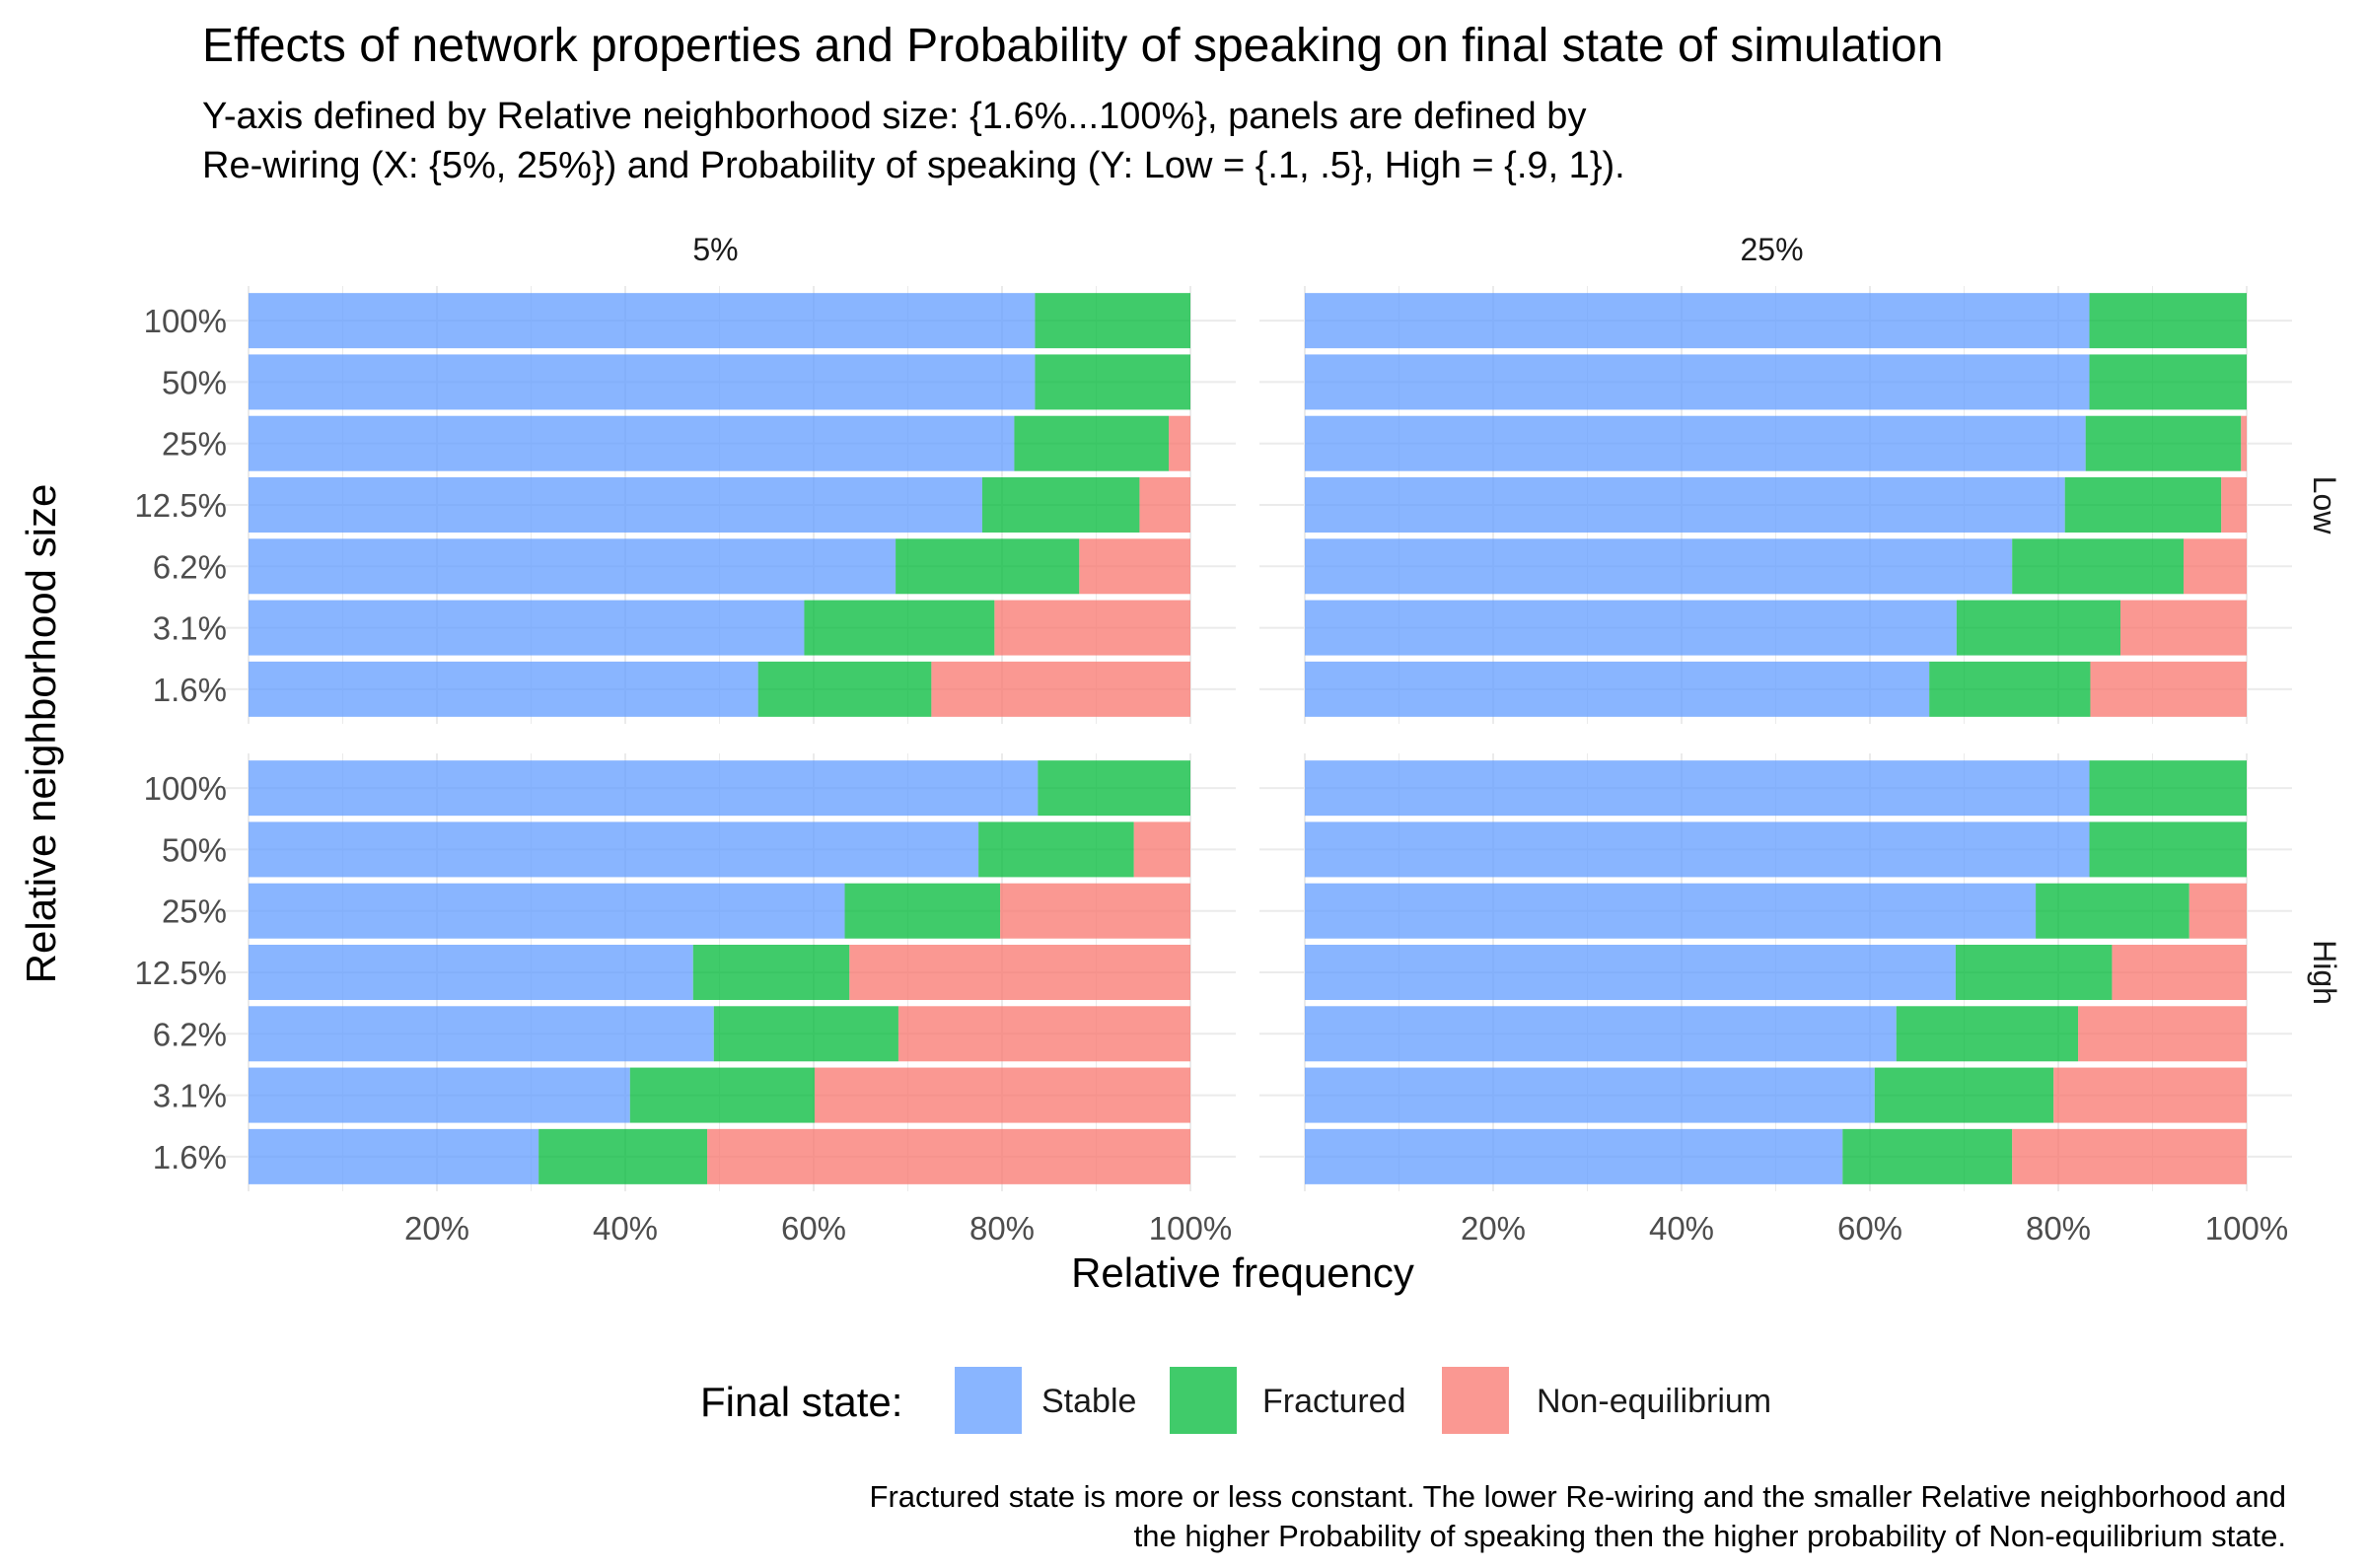 This screenshot has height=1568, width=2367. What do you see at coordinates (1203, 1400) in the screenshot?
I see `legend-swatch-fractured` at bounding box center [1203, 1400].